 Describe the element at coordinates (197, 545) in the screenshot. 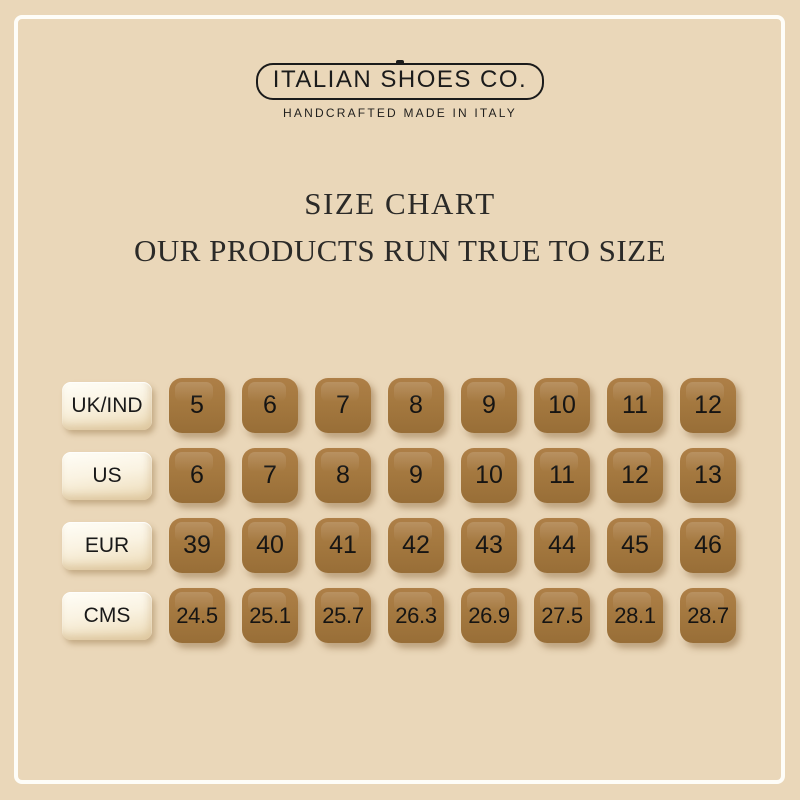

I see `size-tile: 39` at that location.